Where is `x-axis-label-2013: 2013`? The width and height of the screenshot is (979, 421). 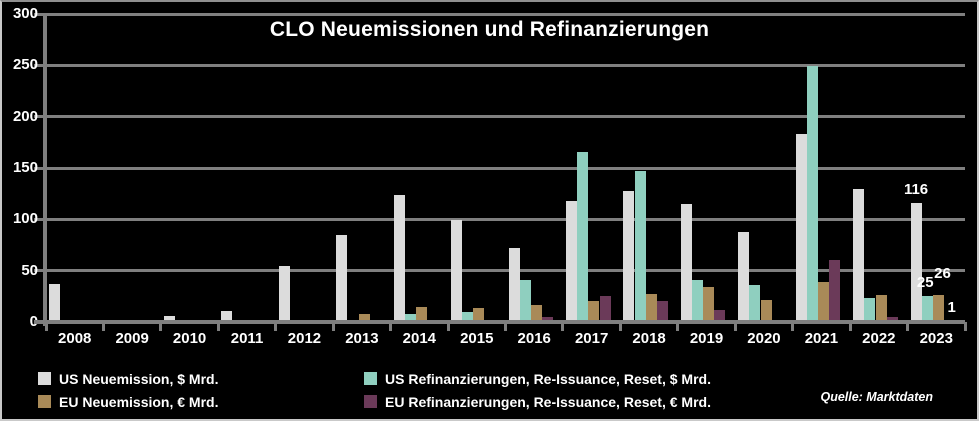 x-axis-label-2013: 2013 is located at coordinates (362, 338).